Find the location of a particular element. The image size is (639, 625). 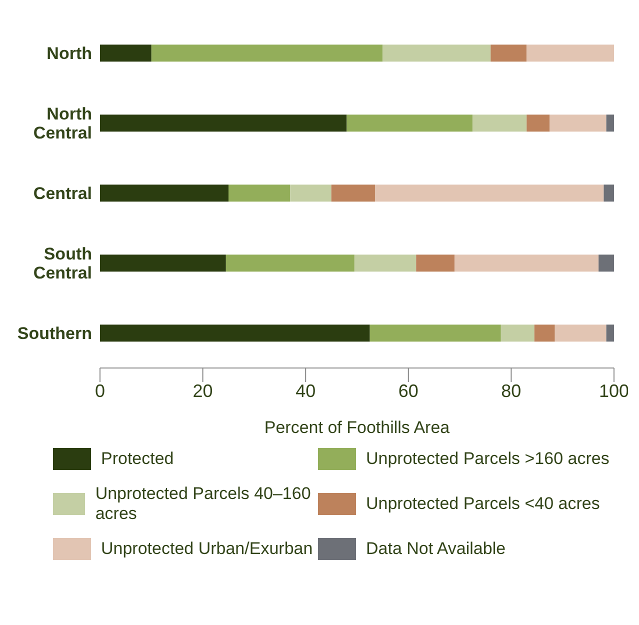

y-tick-label: Central is located at coordinates (62, 193).